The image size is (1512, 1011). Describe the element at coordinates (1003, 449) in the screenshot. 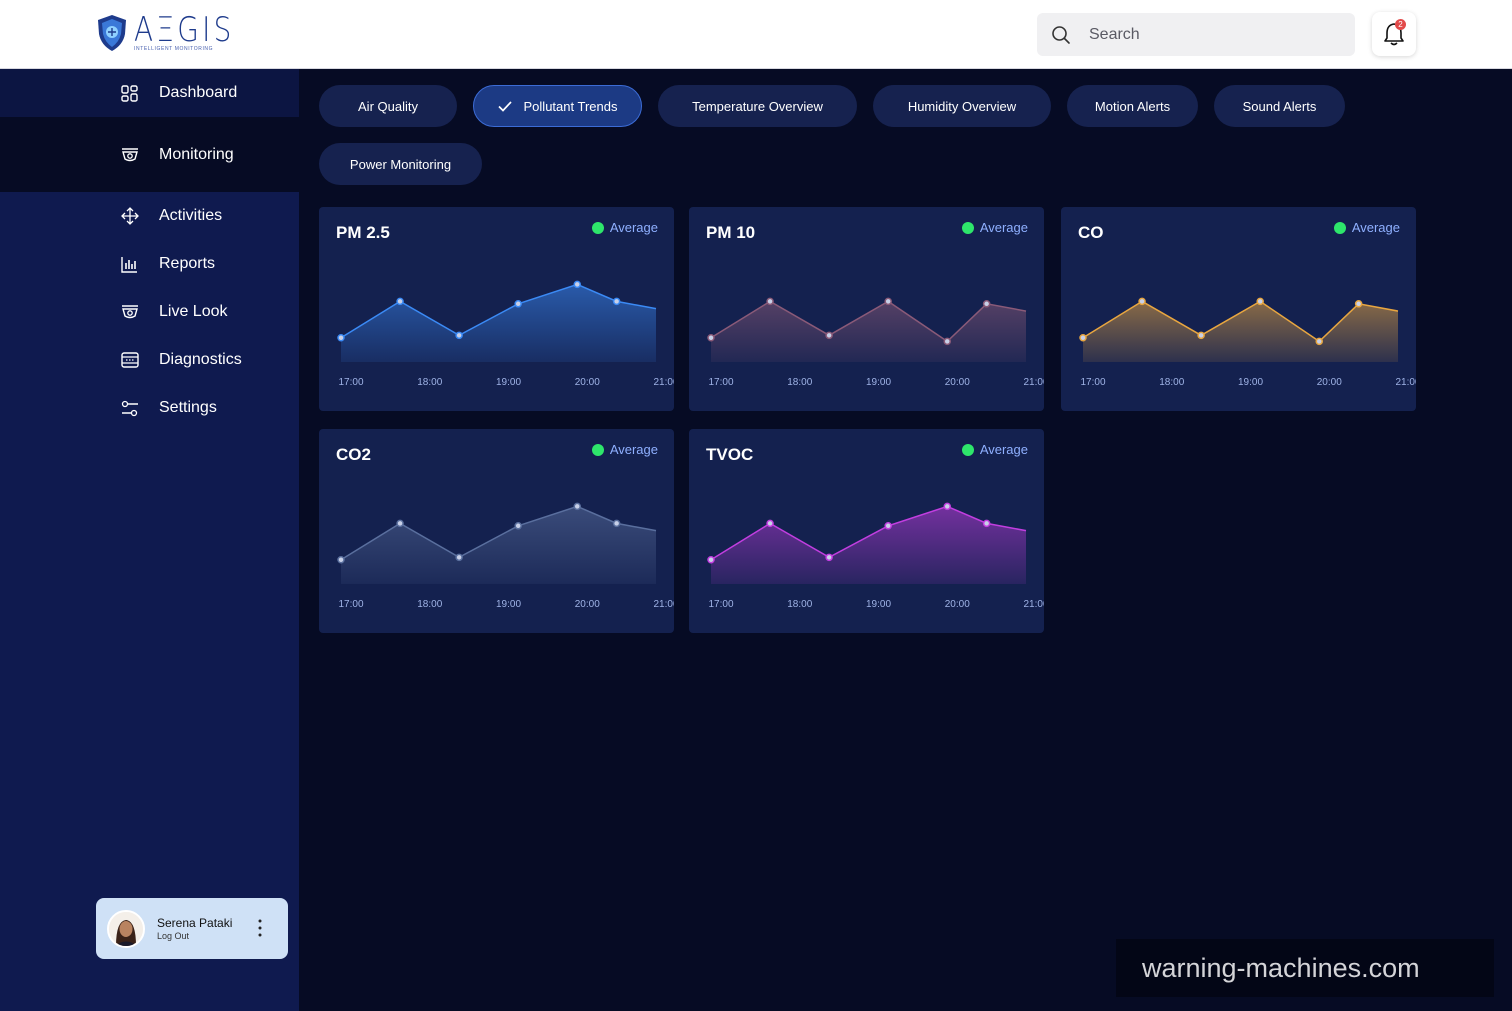

I see `status-label: Average` at that location.